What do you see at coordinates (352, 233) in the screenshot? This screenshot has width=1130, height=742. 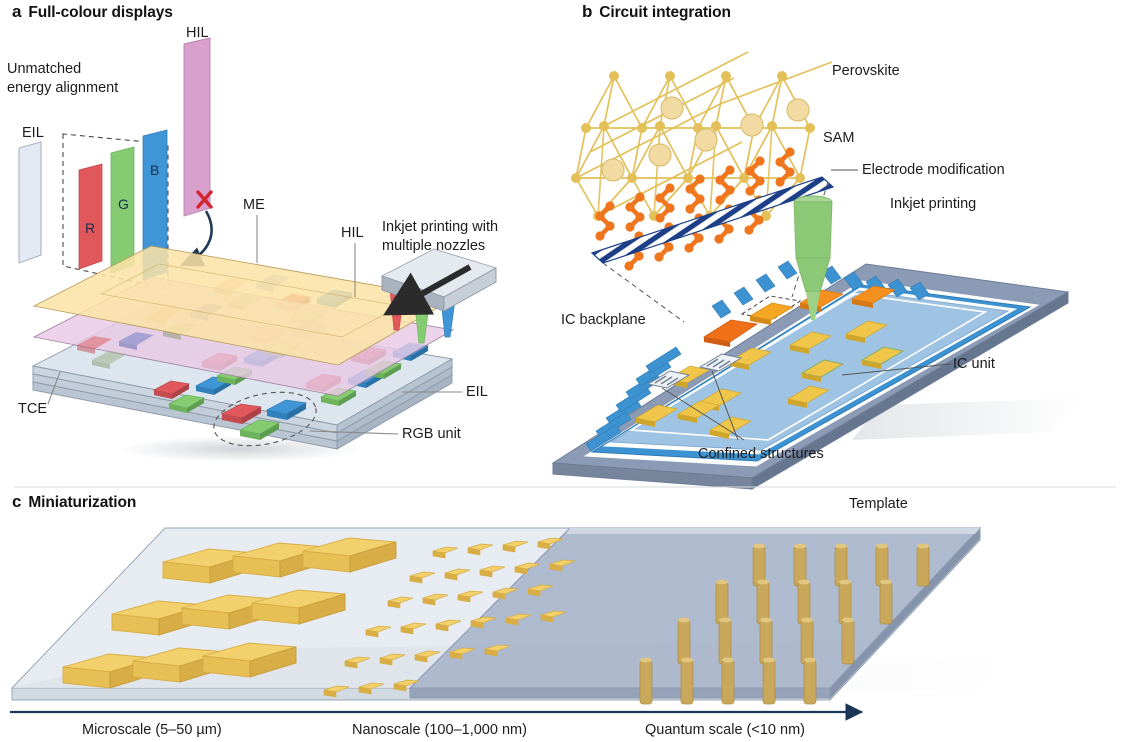 I see `label-hil-stack: HIL` at bounding box center [352, 233].